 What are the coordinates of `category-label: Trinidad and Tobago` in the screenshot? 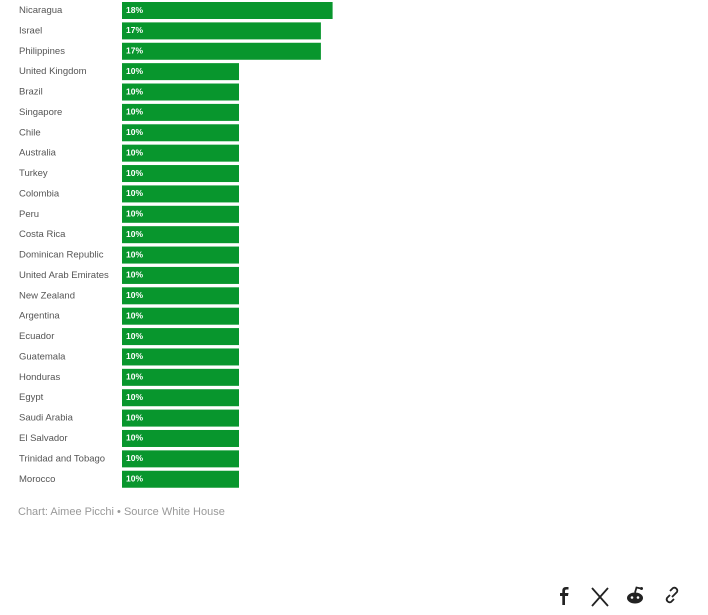 It's located at (62, 458).